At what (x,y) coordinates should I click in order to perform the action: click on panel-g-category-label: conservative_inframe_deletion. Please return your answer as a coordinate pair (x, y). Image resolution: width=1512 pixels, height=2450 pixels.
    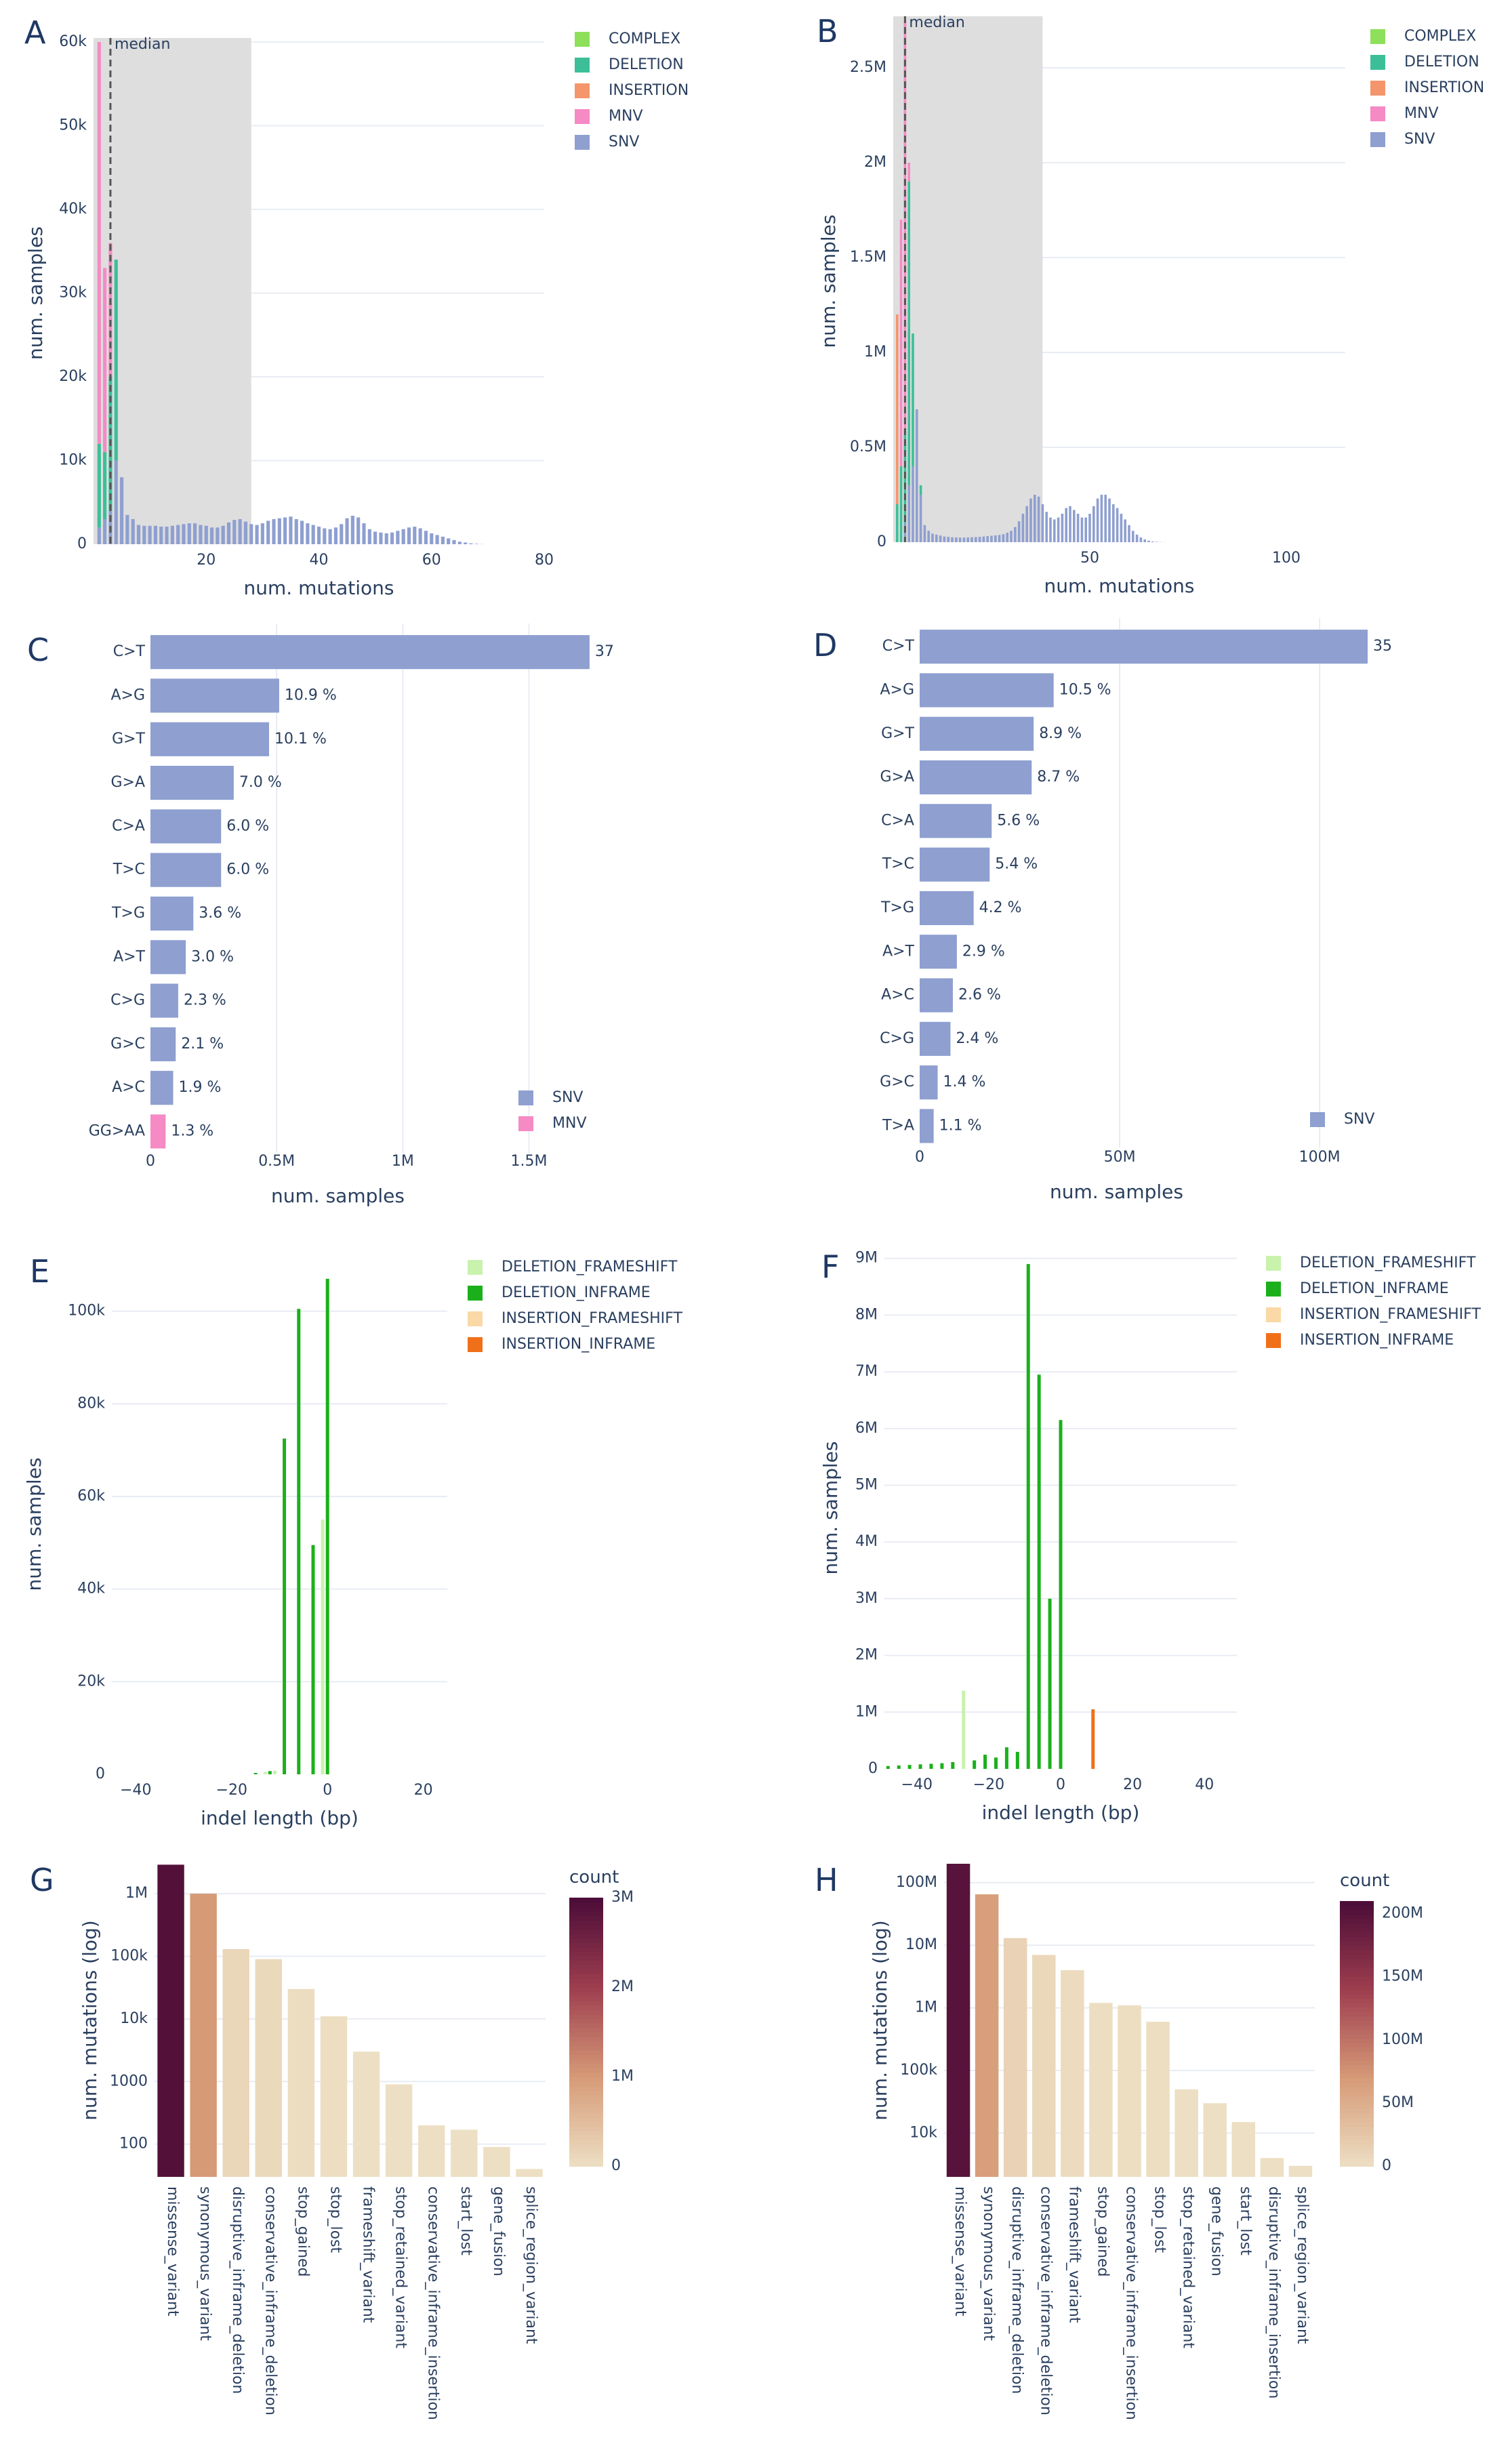
    Looking at the image, I should click on (270, 2300).